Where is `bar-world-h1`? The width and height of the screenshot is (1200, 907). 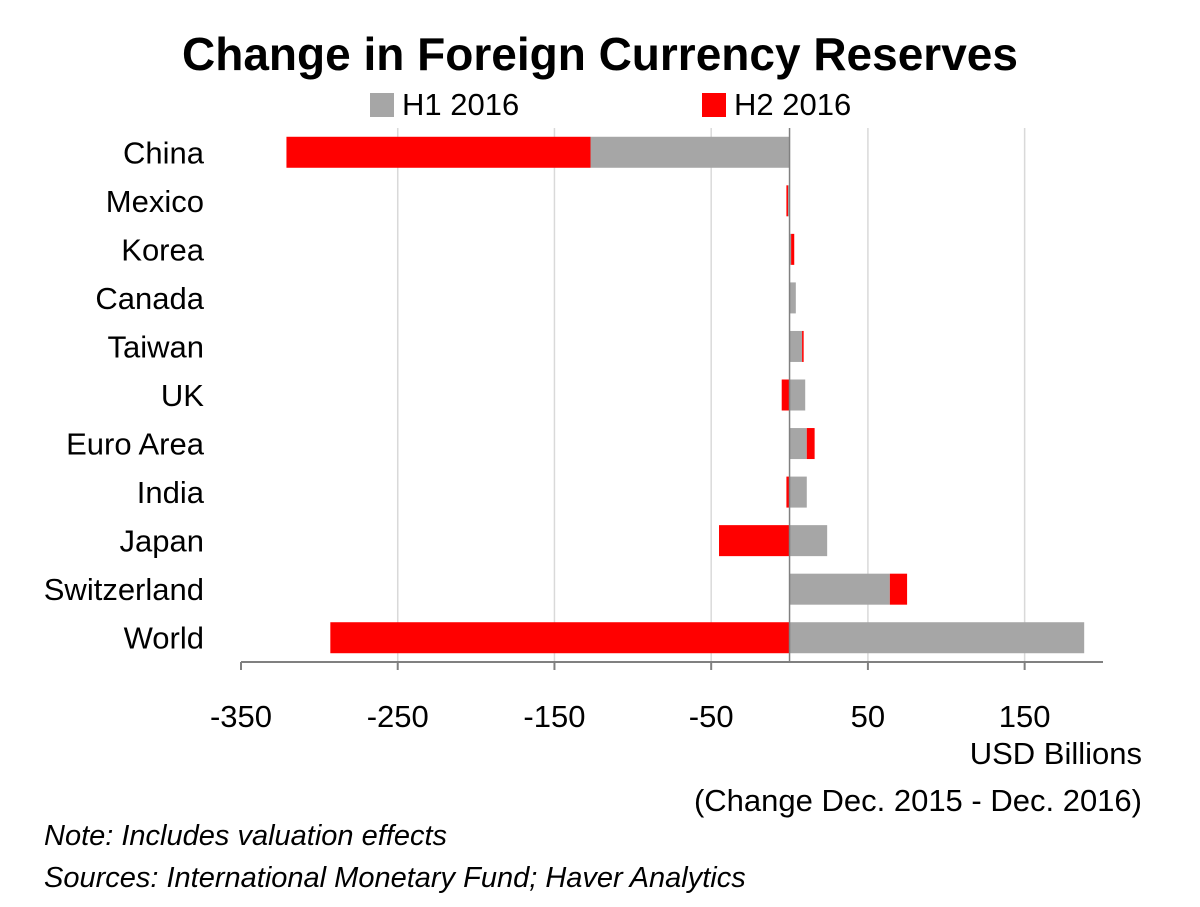 bar-world-h1 is located at coordinates (937, 638).